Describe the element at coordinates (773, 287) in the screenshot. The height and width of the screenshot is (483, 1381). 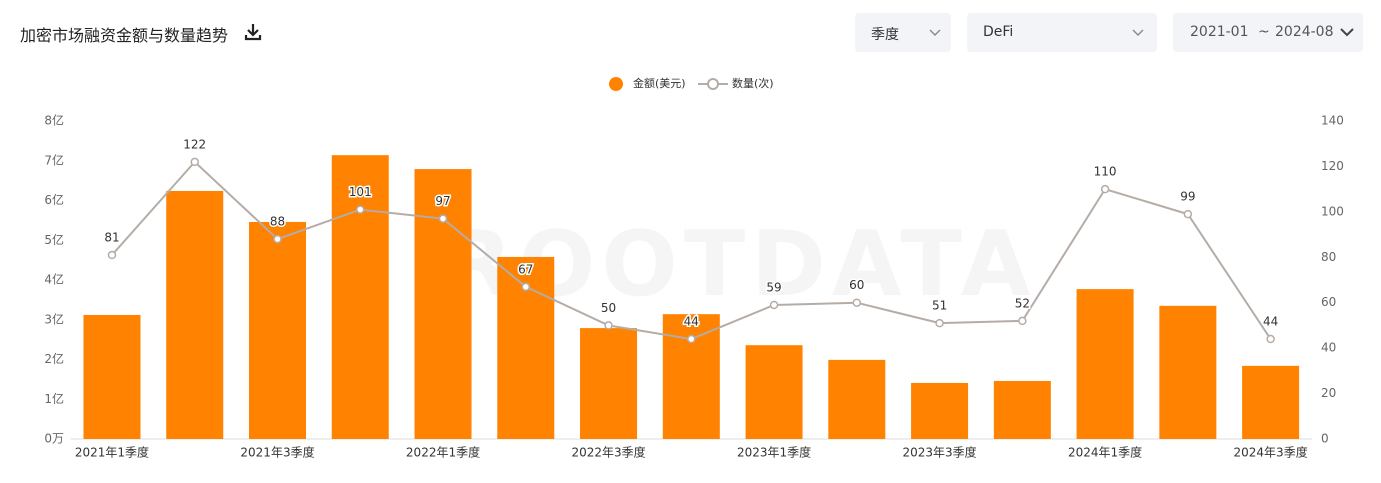
I see `data-label: 59` at that location.